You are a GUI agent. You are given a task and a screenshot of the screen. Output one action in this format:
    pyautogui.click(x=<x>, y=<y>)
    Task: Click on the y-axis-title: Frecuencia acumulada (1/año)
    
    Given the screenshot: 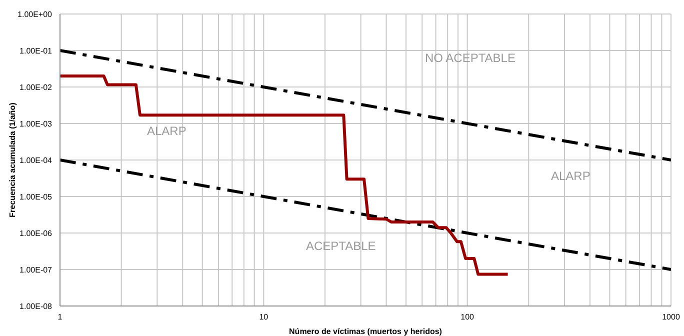 What is the action you would take?
    pyautogui.click(x=12, y=160)
    